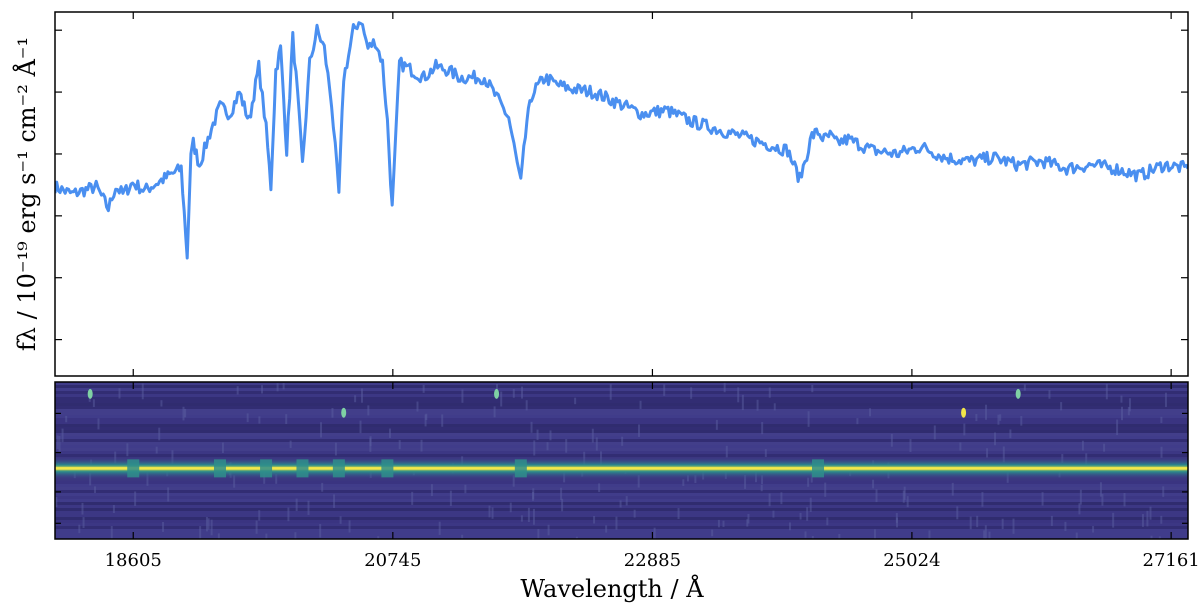  I want to click on x-tick-label: 18605, so click(133, 560).